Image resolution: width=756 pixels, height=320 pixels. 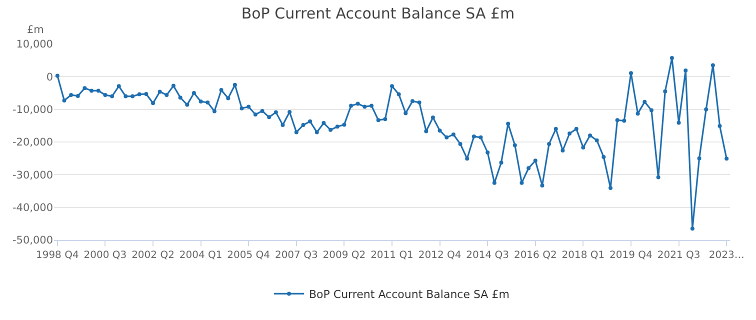 What do you see at coordinates (200, 255) in the screenshot?
I see `x-tick-label: 2004 Q1` at bounding box center [200, 255].